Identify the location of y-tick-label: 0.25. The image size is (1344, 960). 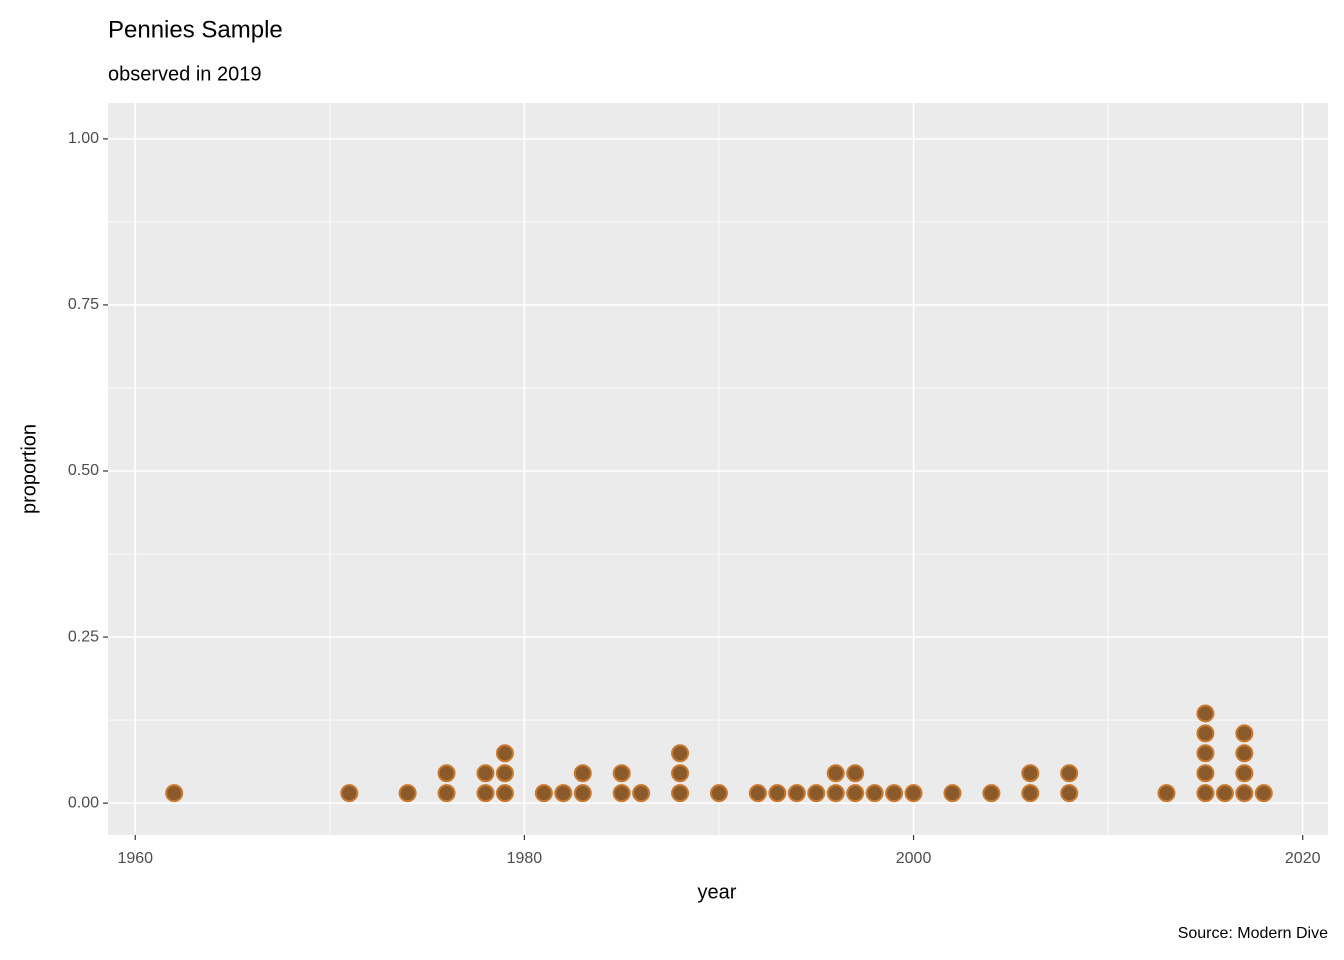
(83, 636).